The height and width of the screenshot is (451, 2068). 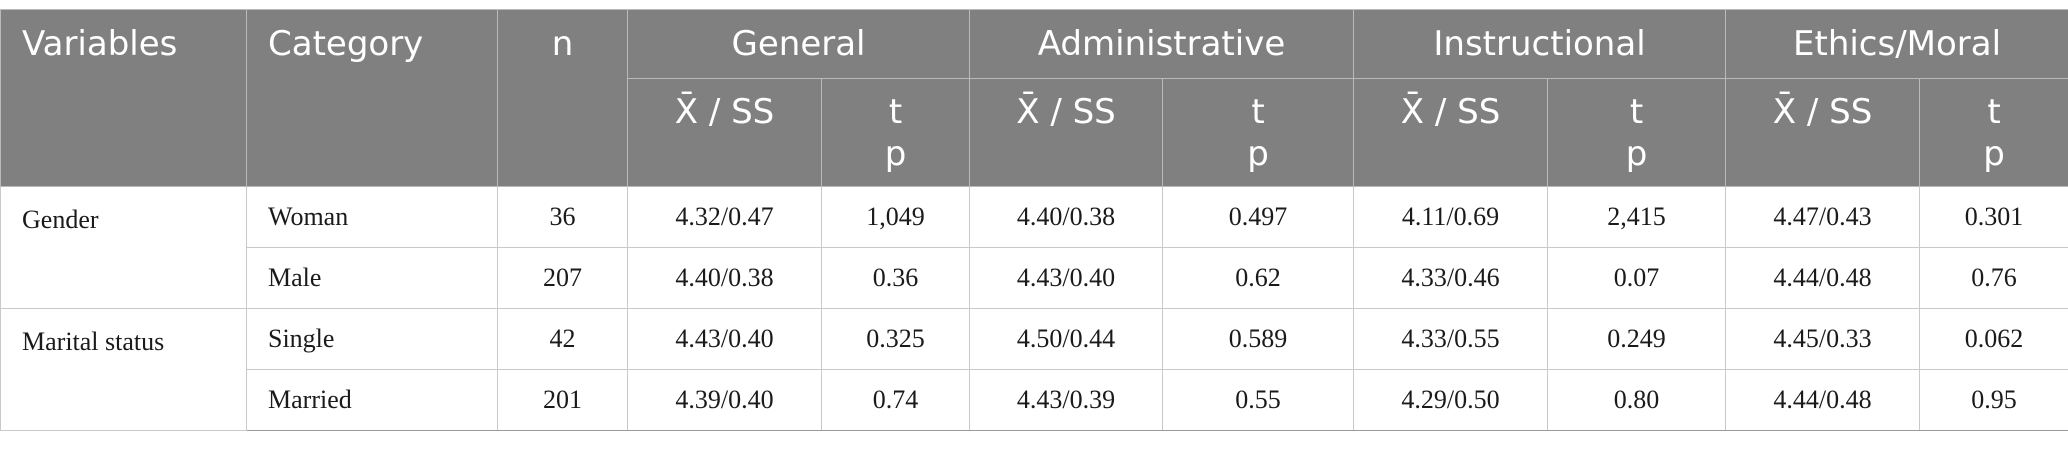 What do you see at coordinates (1161, 44) in the screenshot?
I see `header-group-administrative: Administrative` at bounding box center [1161, 44].